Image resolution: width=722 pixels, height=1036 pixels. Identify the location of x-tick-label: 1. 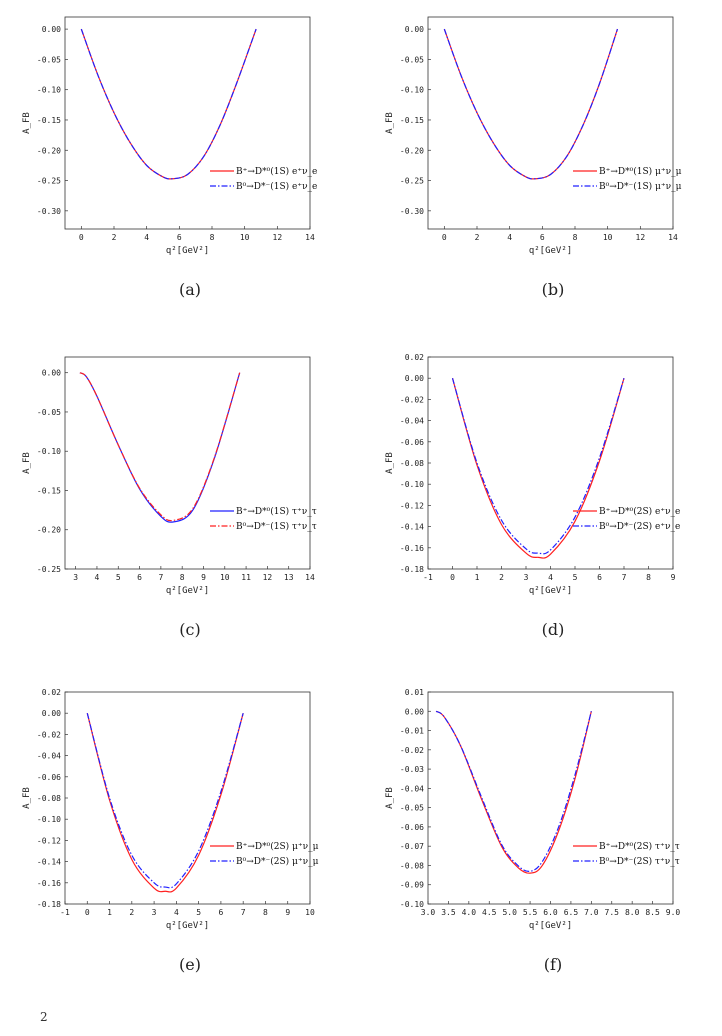
(109, 912).